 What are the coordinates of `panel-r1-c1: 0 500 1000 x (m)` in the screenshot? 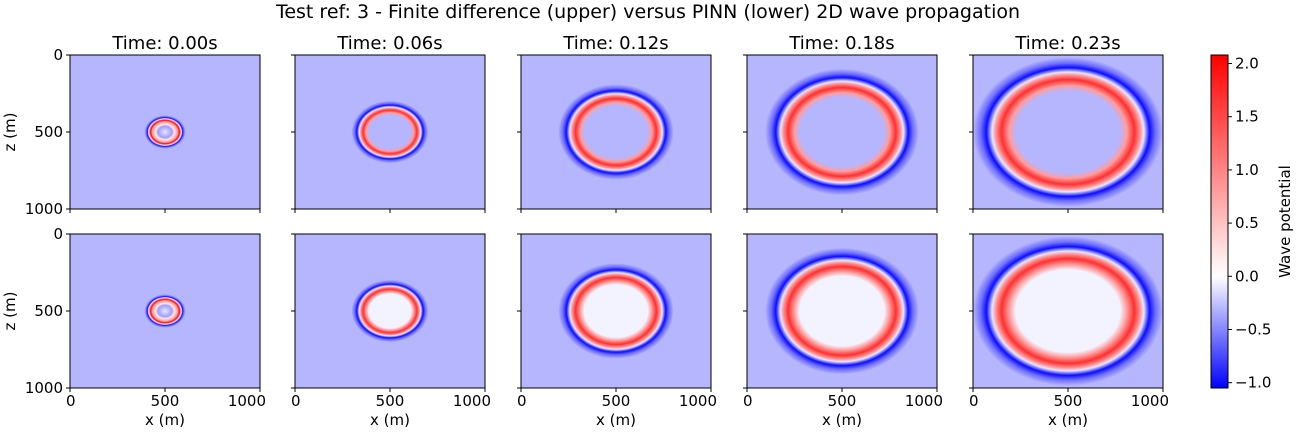 It's located at (391, 331).